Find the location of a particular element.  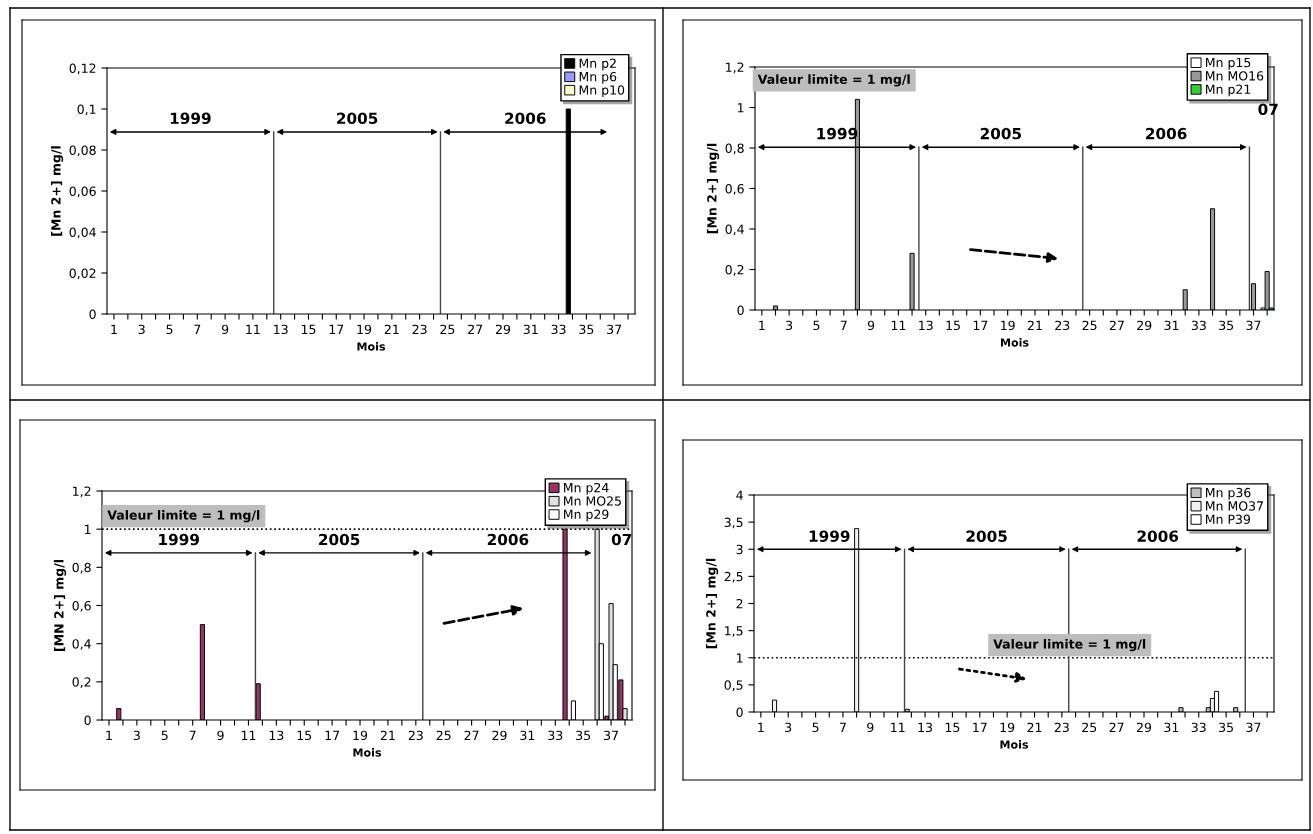

legend-label: Mn p29 is located at coordinates (586, 515).